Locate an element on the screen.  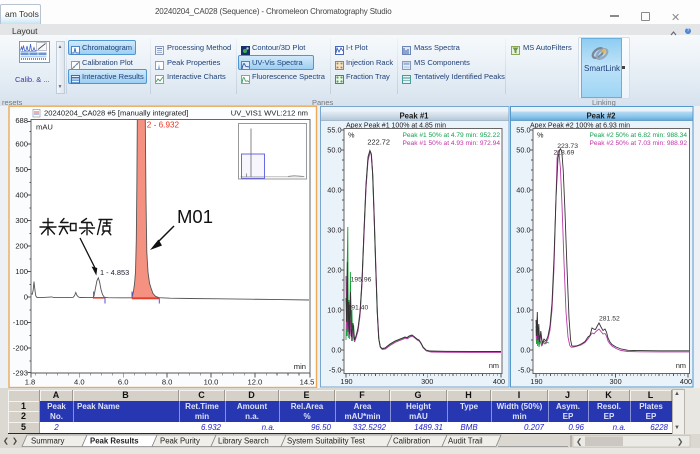
svg-text: UV_VIS1 WVL:212 nm is located at coordinates (269, 113).